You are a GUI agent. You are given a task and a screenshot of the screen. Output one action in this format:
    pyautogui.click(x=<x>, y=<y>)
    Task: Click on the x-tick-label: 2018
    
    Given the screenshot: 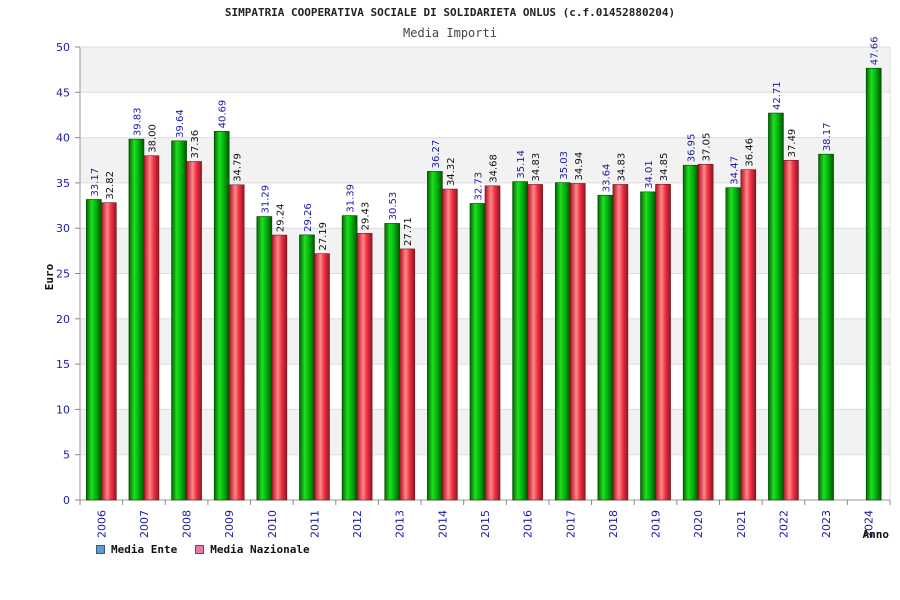 What is the action you would take?
    pyautogui.click(x=613, y=524)
    